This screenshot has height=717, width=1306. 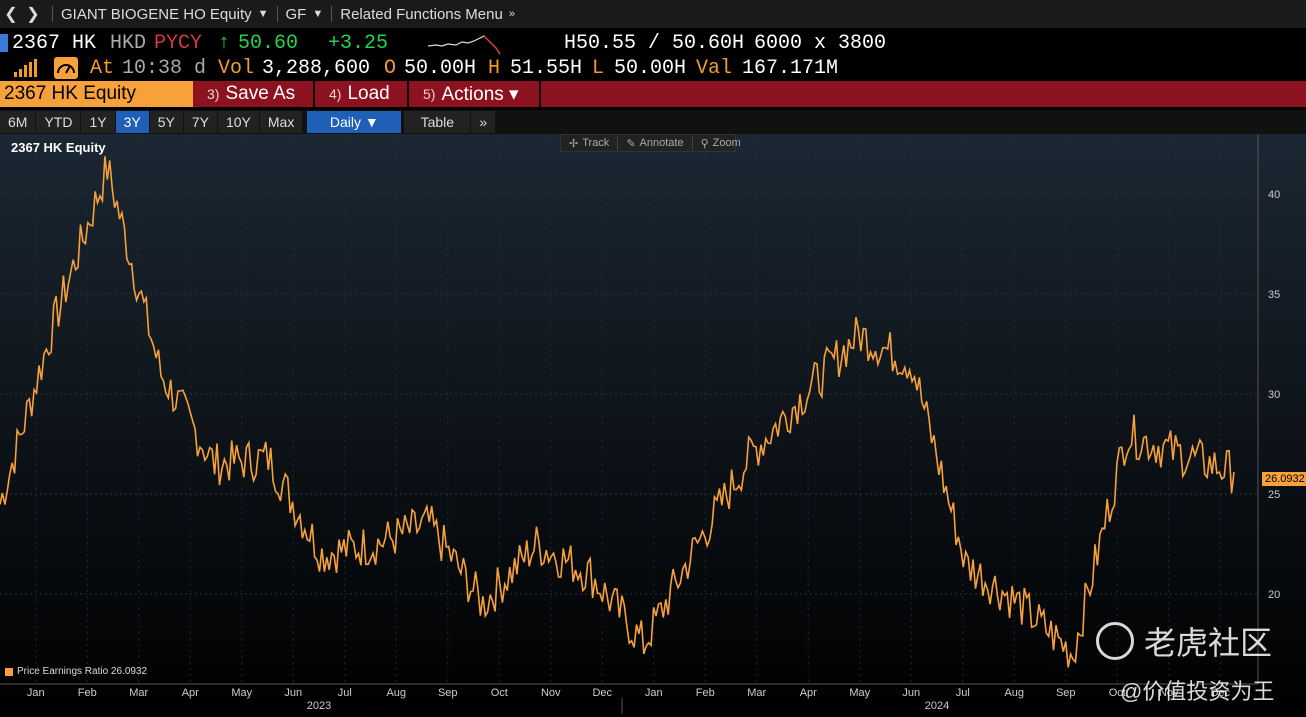 I want to click on period-10y: 10Y, so click(x=238, y=122).